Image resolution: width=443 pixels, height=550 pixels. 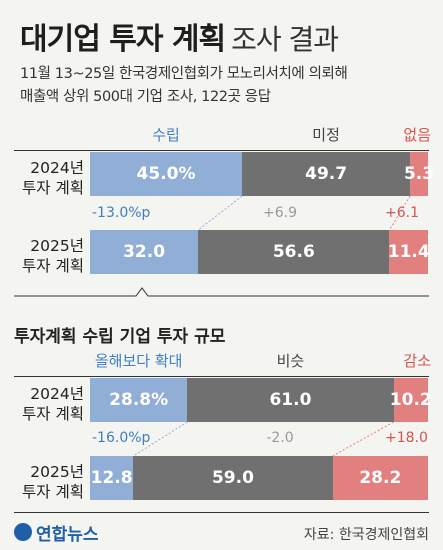 I want to click on legend-last: 감소, so click(x=417, y=361).